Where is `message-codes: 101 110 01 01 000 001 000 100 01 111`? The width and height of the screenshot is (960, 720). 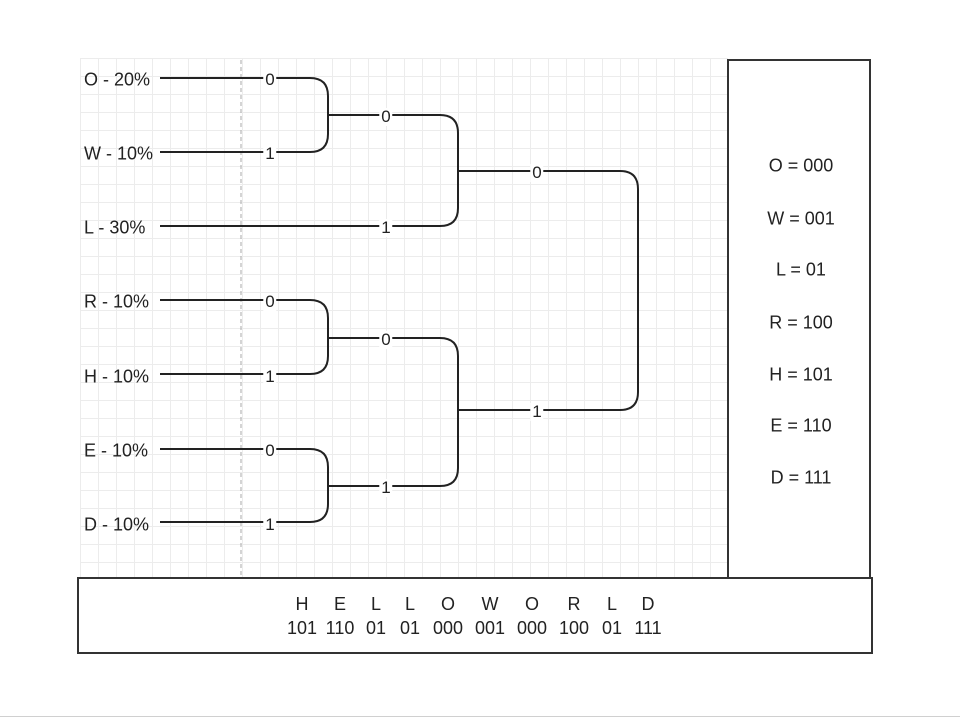
message-codes: 101 110 01 01 000 001 000 100 01 111 is located at coordinates (475, 630).